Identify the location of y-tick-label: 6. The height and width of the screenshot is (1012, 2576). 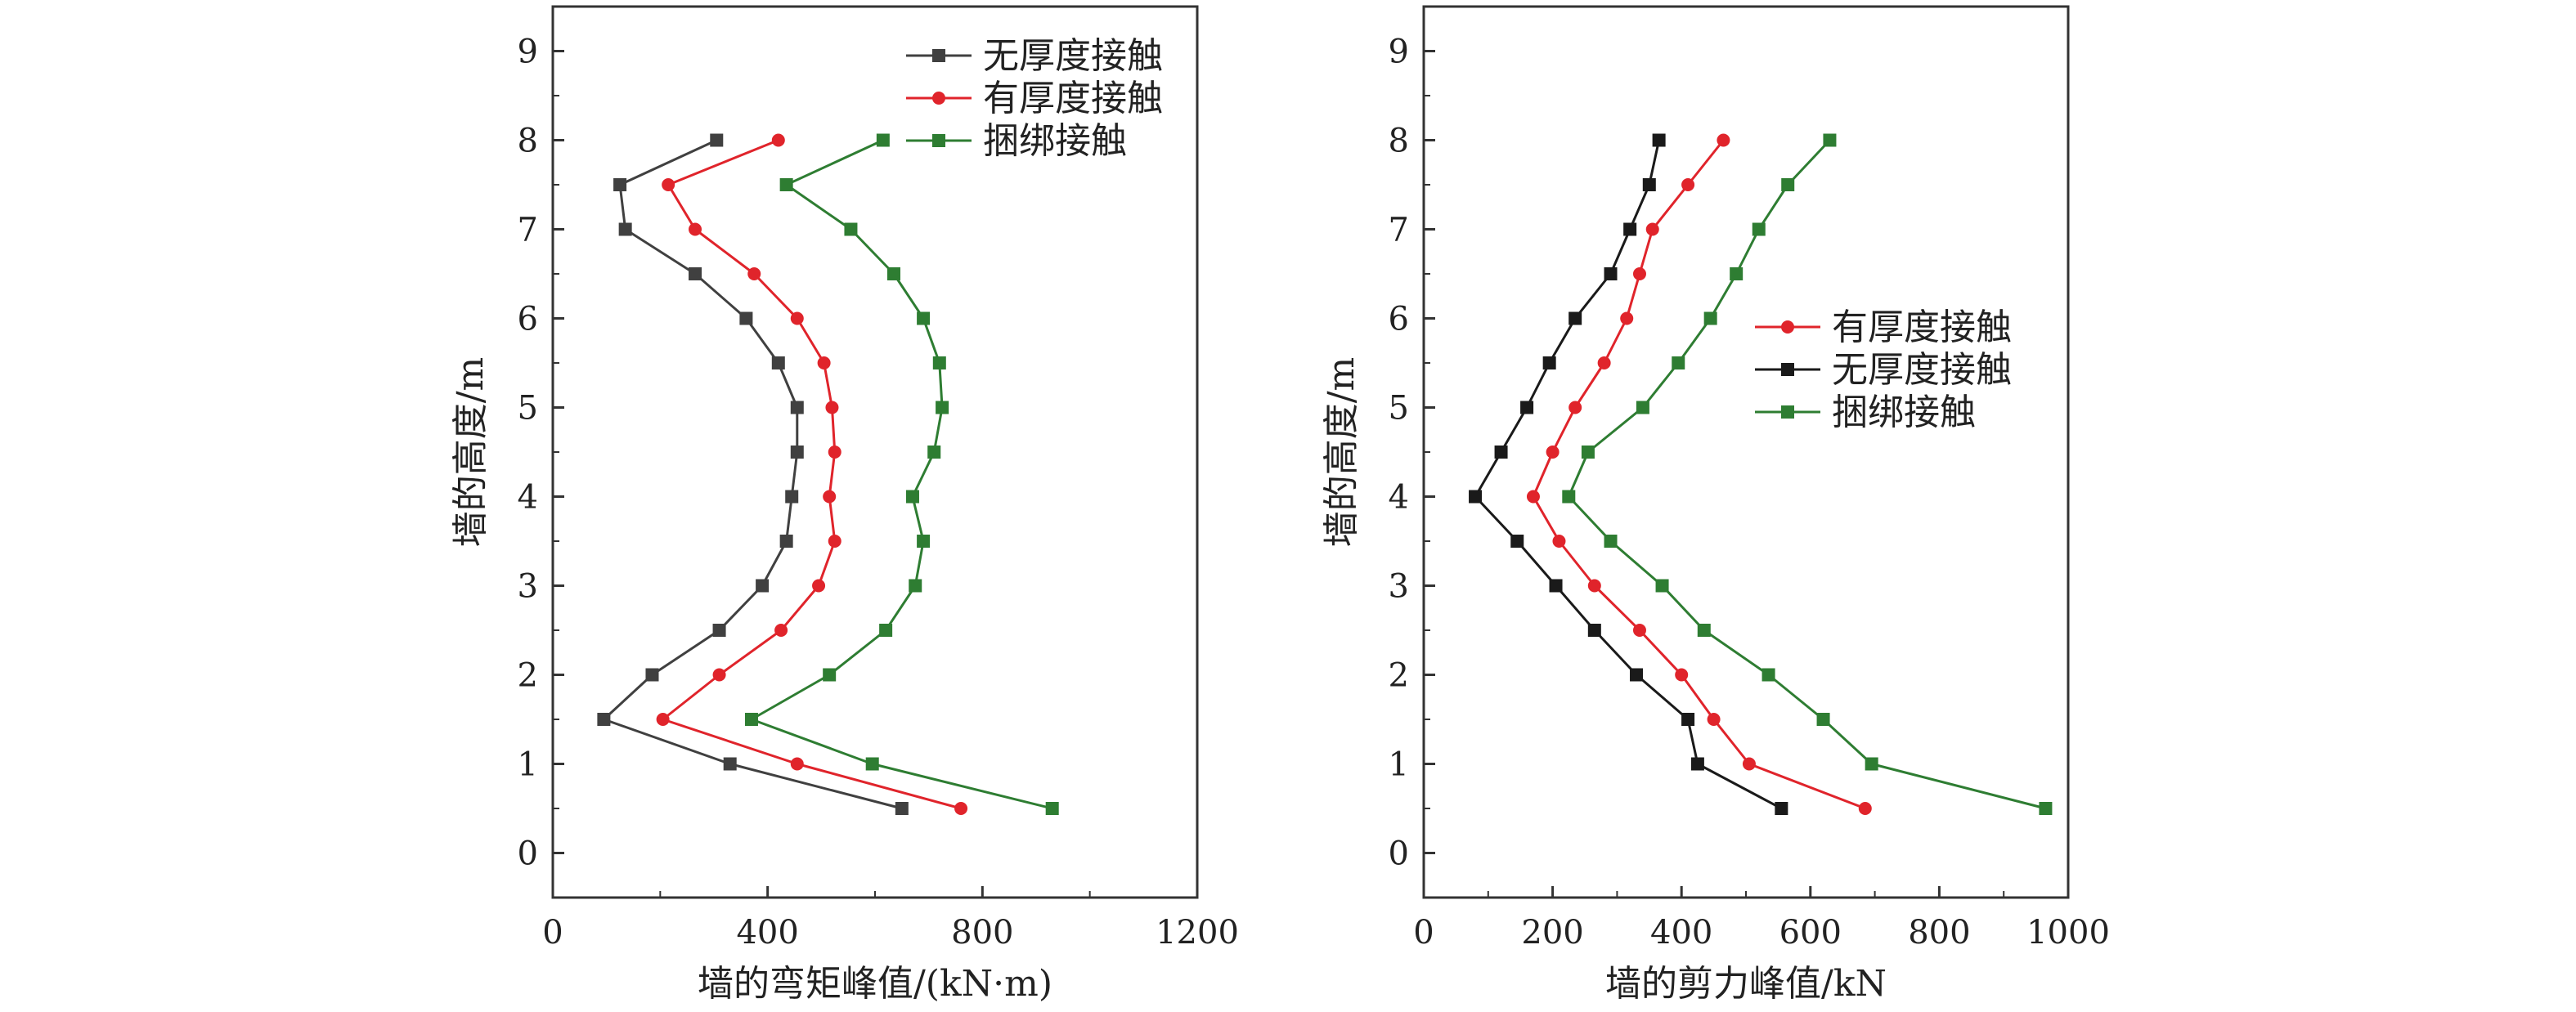
(528, 319).